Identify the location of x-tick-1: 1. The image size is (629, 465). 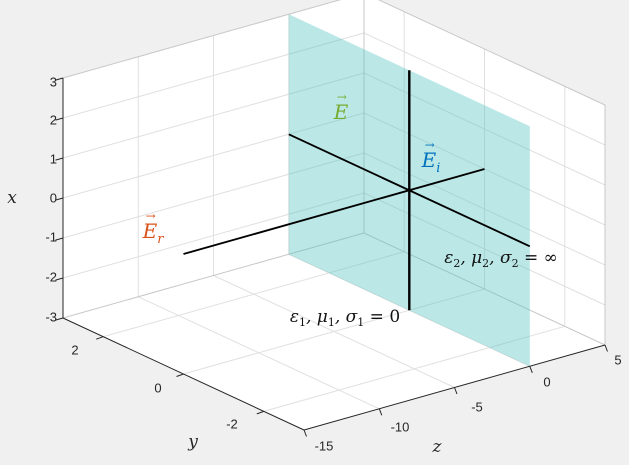
(53, 159).